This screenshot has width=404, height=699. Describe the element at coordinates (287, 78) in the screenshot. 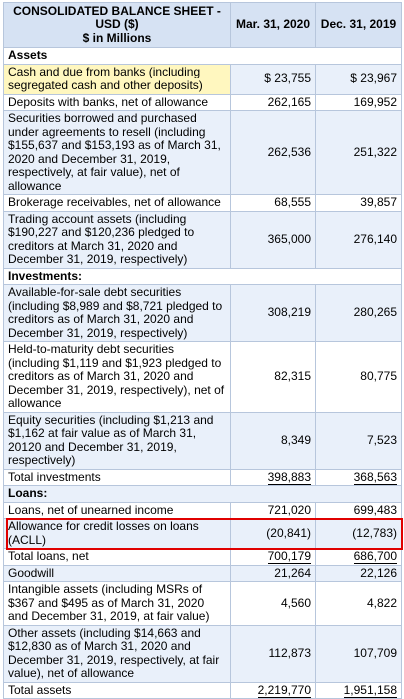

I see `value: $ 23,755` at that location.